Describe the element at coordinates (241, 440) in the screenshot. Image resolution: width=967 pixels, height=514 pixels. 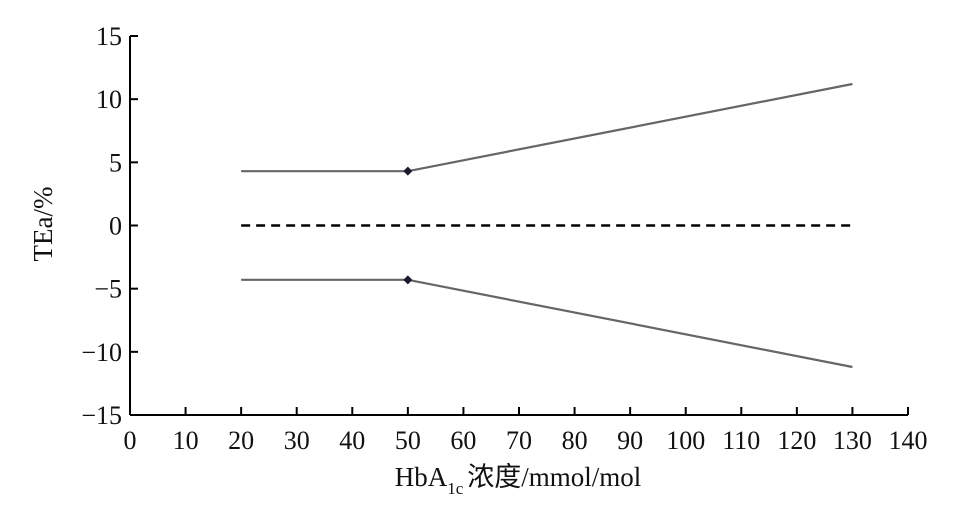
I see `x-tick-label: 20` at that location.